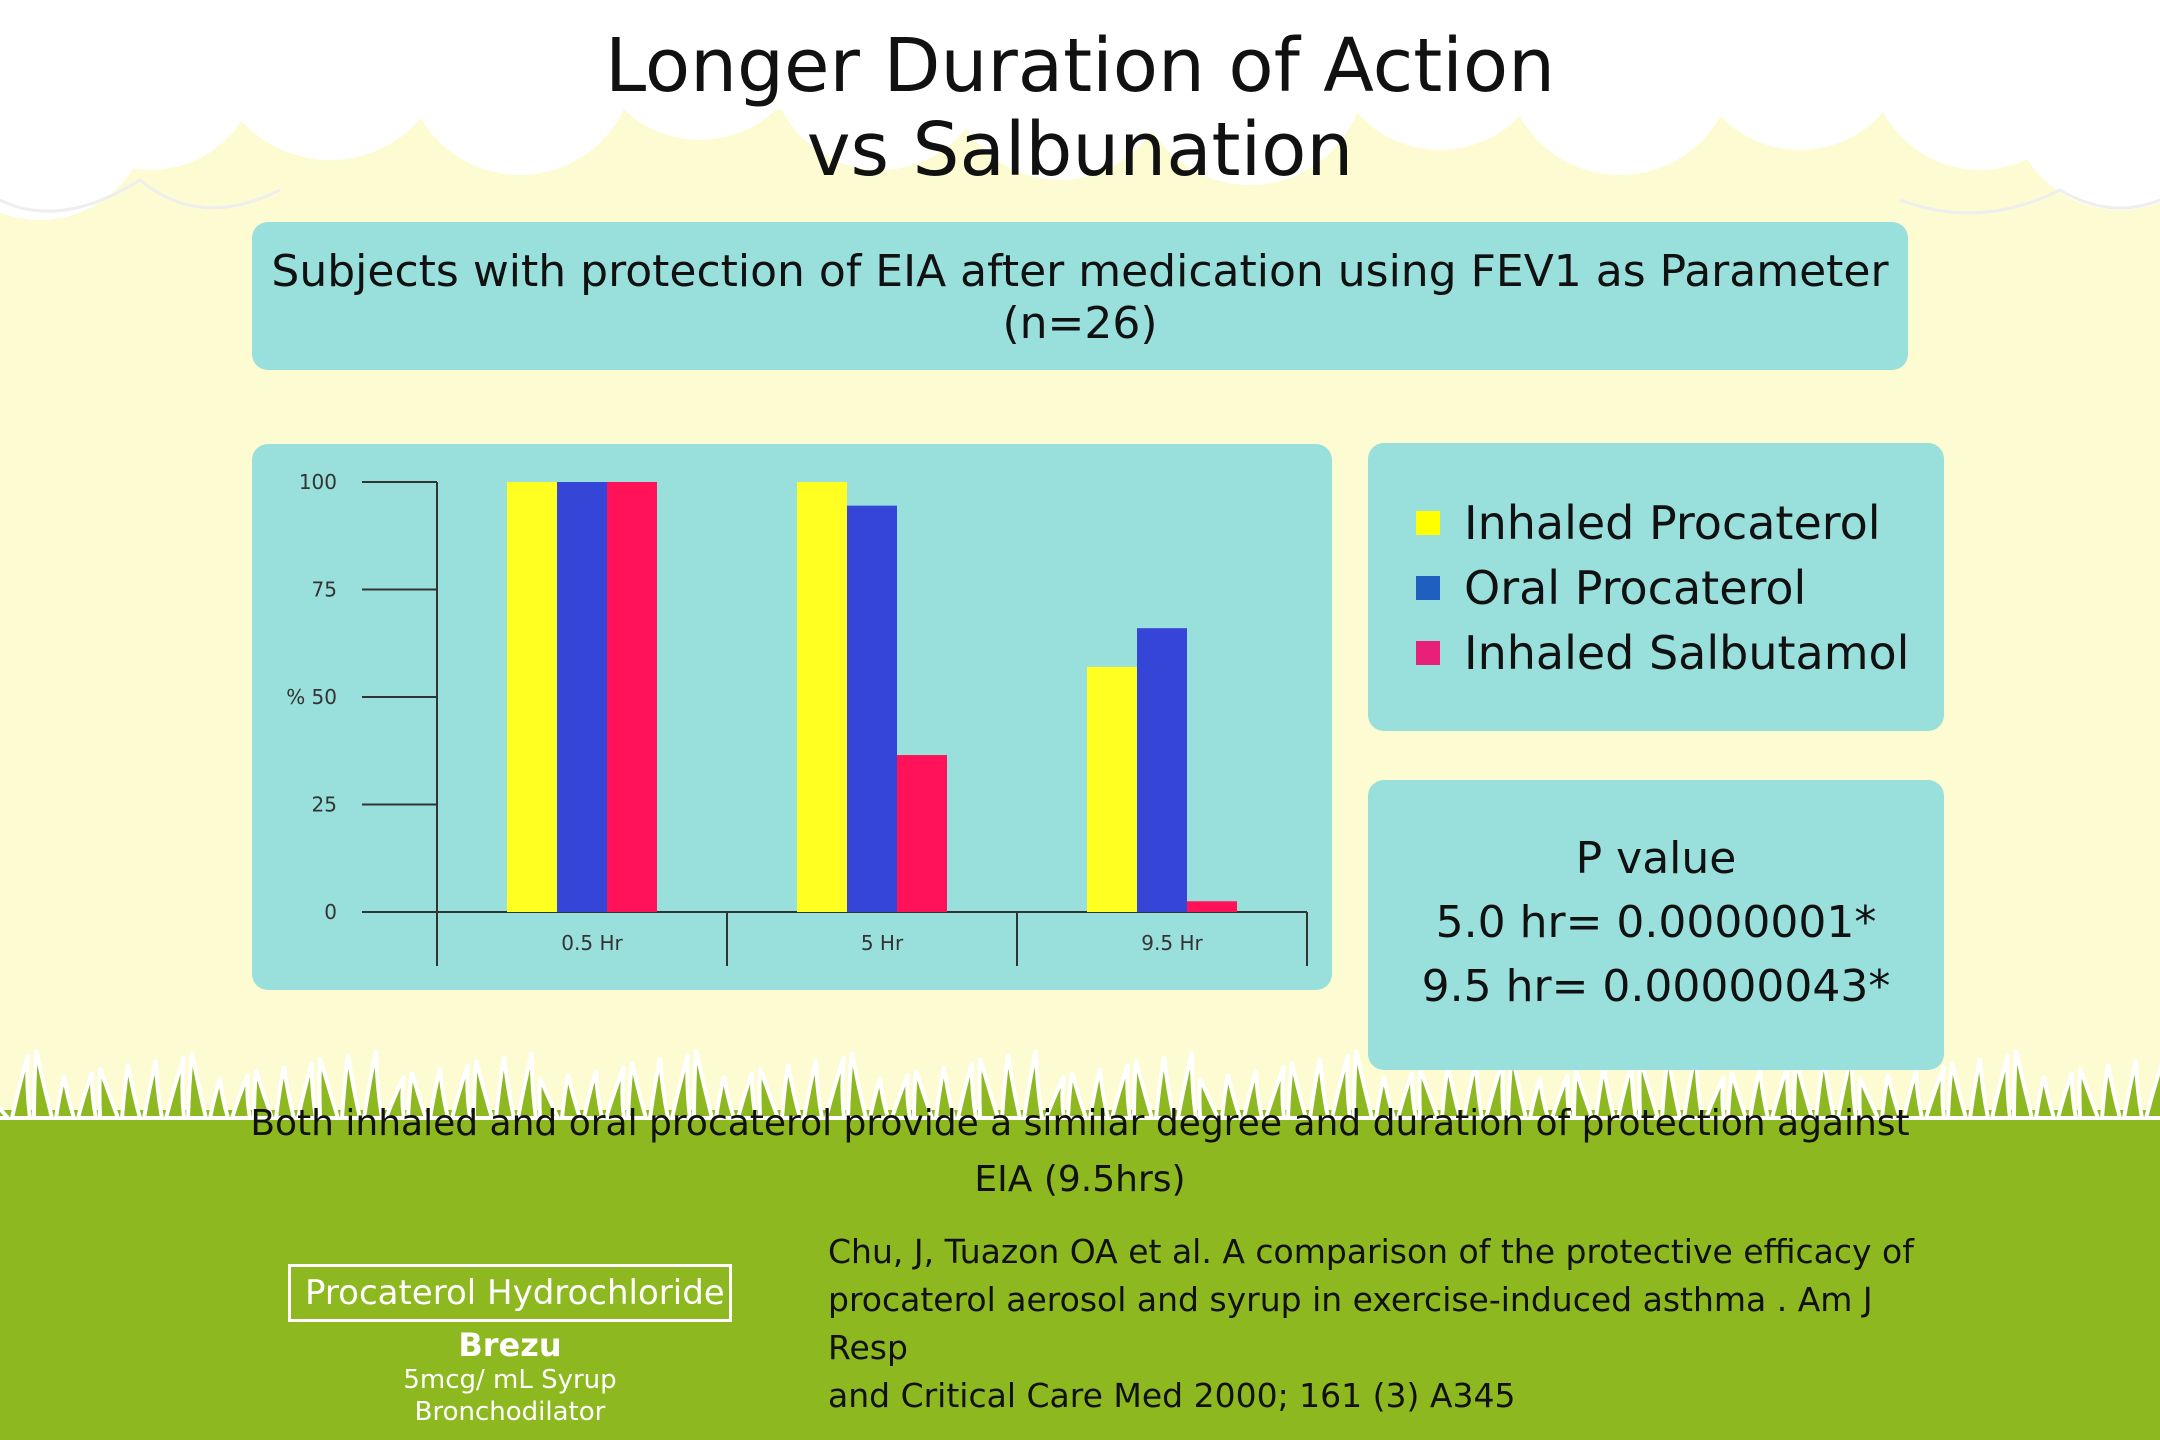 The height and width of the screenshot is (1440, 2160). What do you see at coordinates (1080, 66) in the screenshot?
I see `title-line-1: Longer Duration of Action` at bounding box center [1080, 66].